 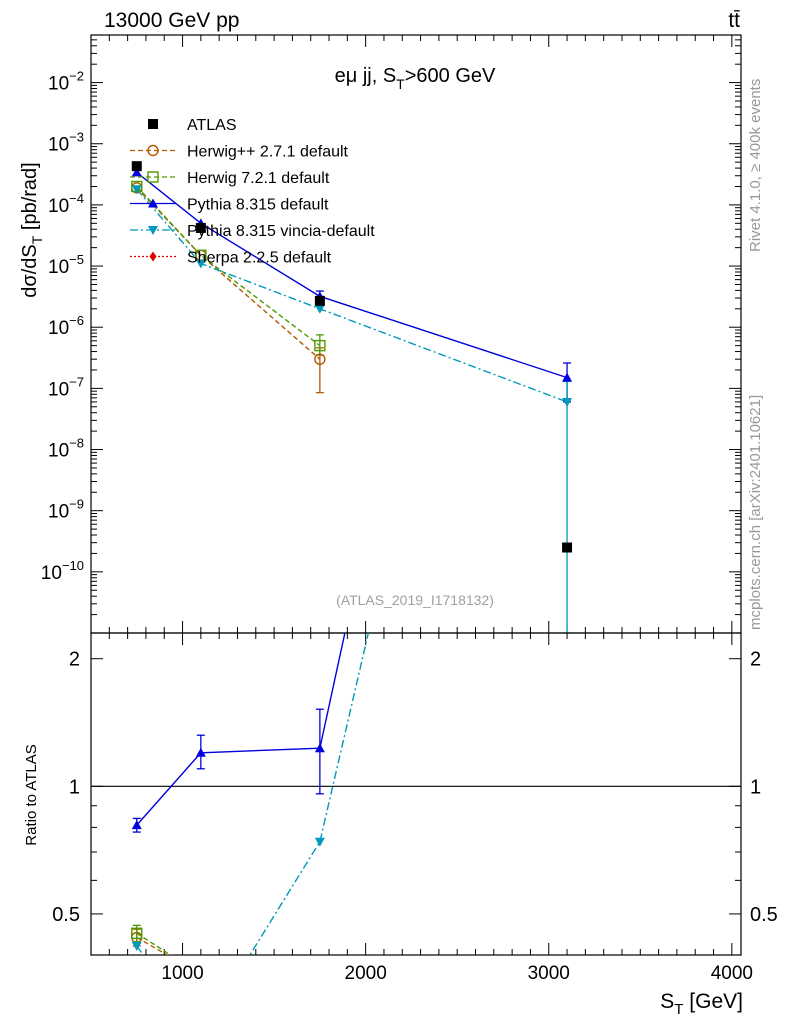 What do you see at coordinates (182, 973) in the screenshot?
I see `x-tick-label: 1000` at bounding box center [182, 973].